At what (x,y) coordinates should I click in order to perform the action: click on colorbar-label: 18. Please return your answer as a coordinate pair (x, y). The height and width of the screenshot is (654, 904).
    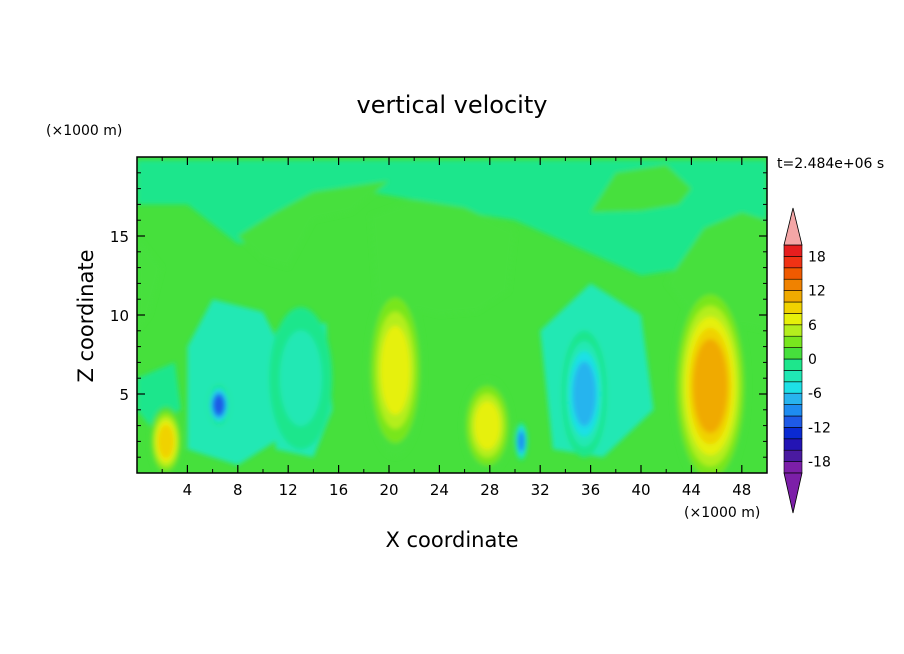
    Looking at the image, I should click on (817, 257).